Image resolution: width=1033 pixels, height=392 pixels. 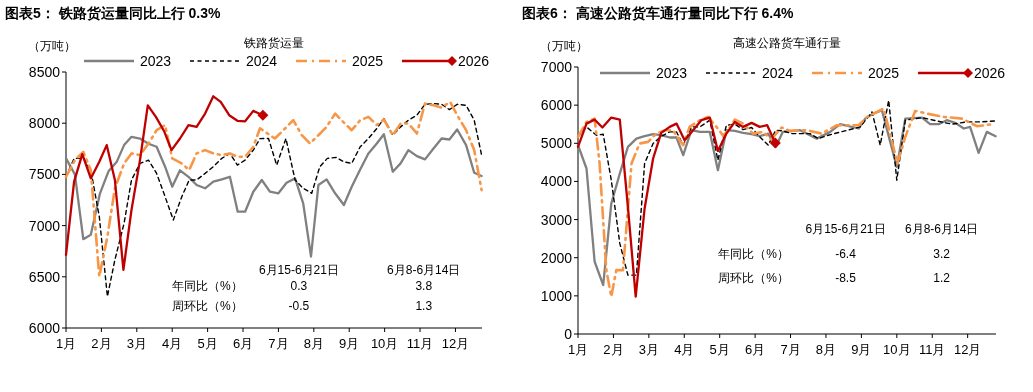 I want to click on y-tick-label: 3000, so click(x=556, y=219).